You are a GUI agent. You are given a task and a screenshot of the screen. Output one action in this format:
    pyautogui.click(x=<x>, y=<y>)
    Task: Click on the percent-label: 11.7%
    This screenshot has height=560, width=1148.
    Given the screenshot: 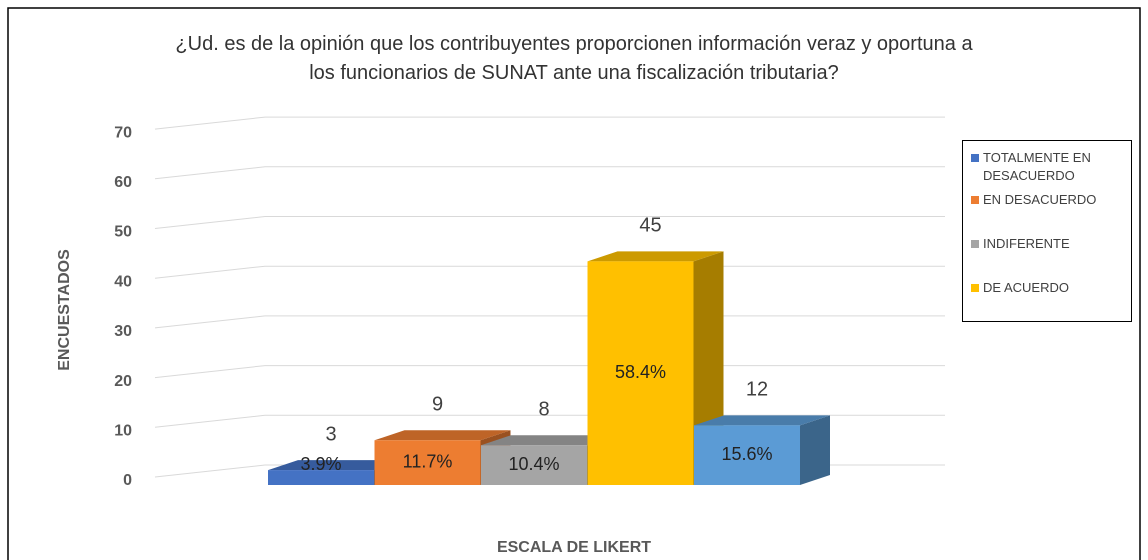 What is the action you would take?
    pyautogui.click(x=428, y=461)
    